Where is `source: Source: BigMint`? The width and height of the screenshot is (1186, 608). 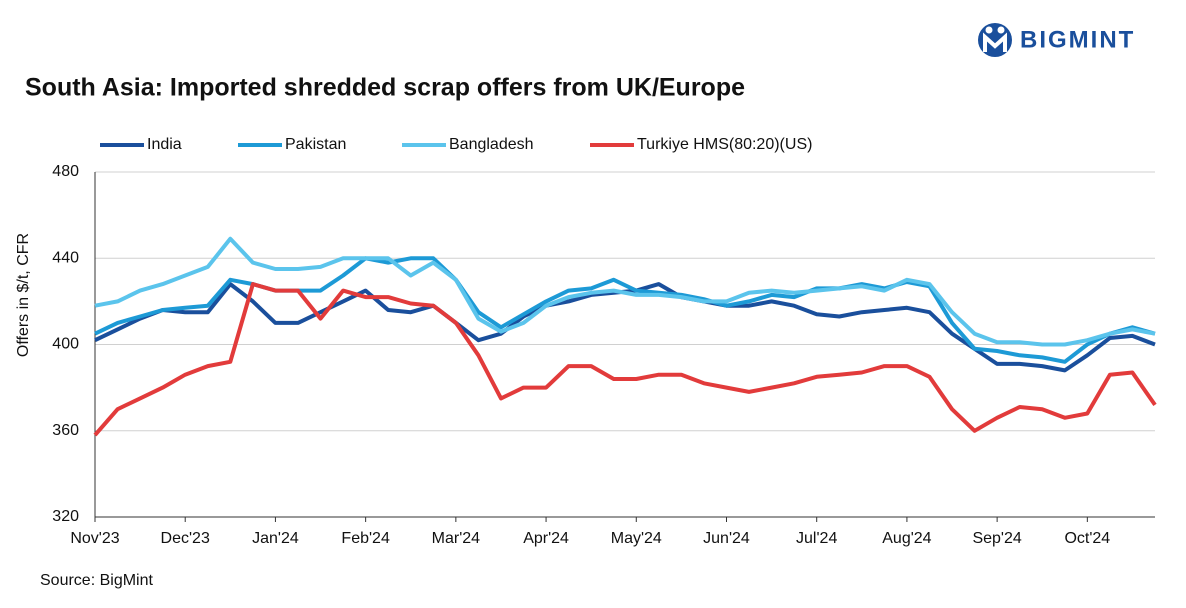 source: Source: BigMint is located at coordinates (96, 580).